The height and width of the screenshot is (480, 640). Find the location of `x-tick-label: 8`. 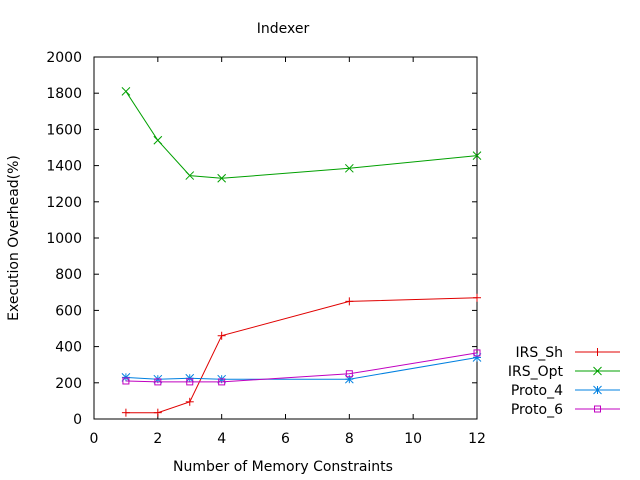

x-tick-label: 8 is located at coordinates (349, 439).